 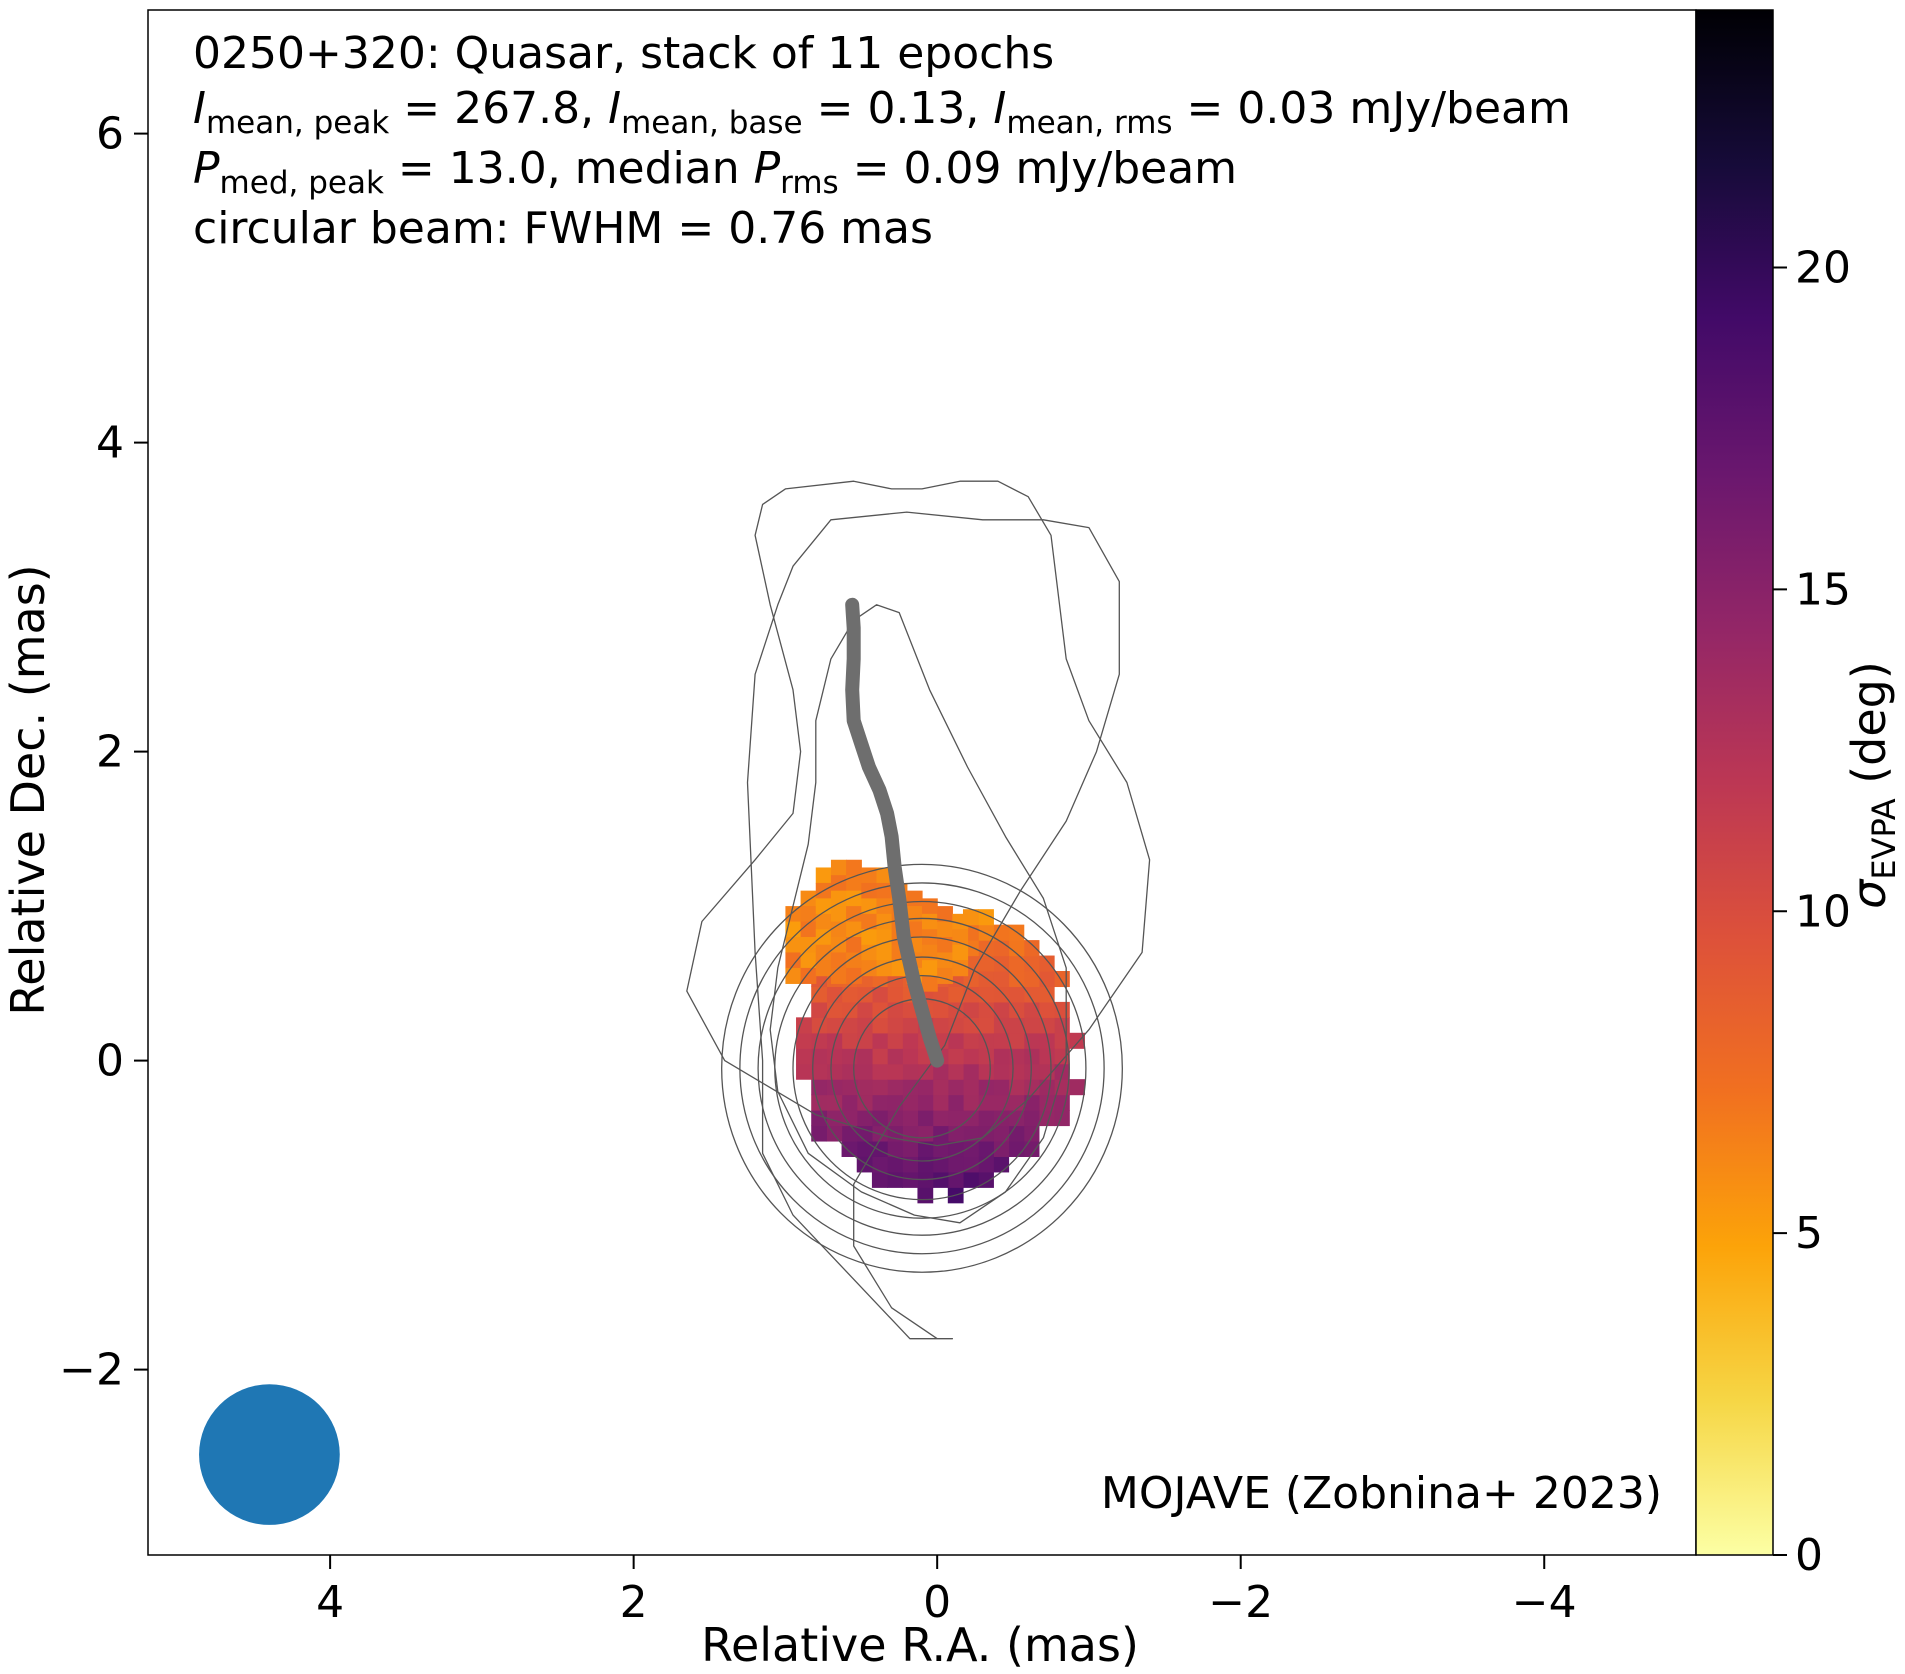 What do you see at coordinates (1038, 168) in the screenshot?
I see `pol-rms-value: = 0.09 mJy/beam` at bounding box center [1038, 168].